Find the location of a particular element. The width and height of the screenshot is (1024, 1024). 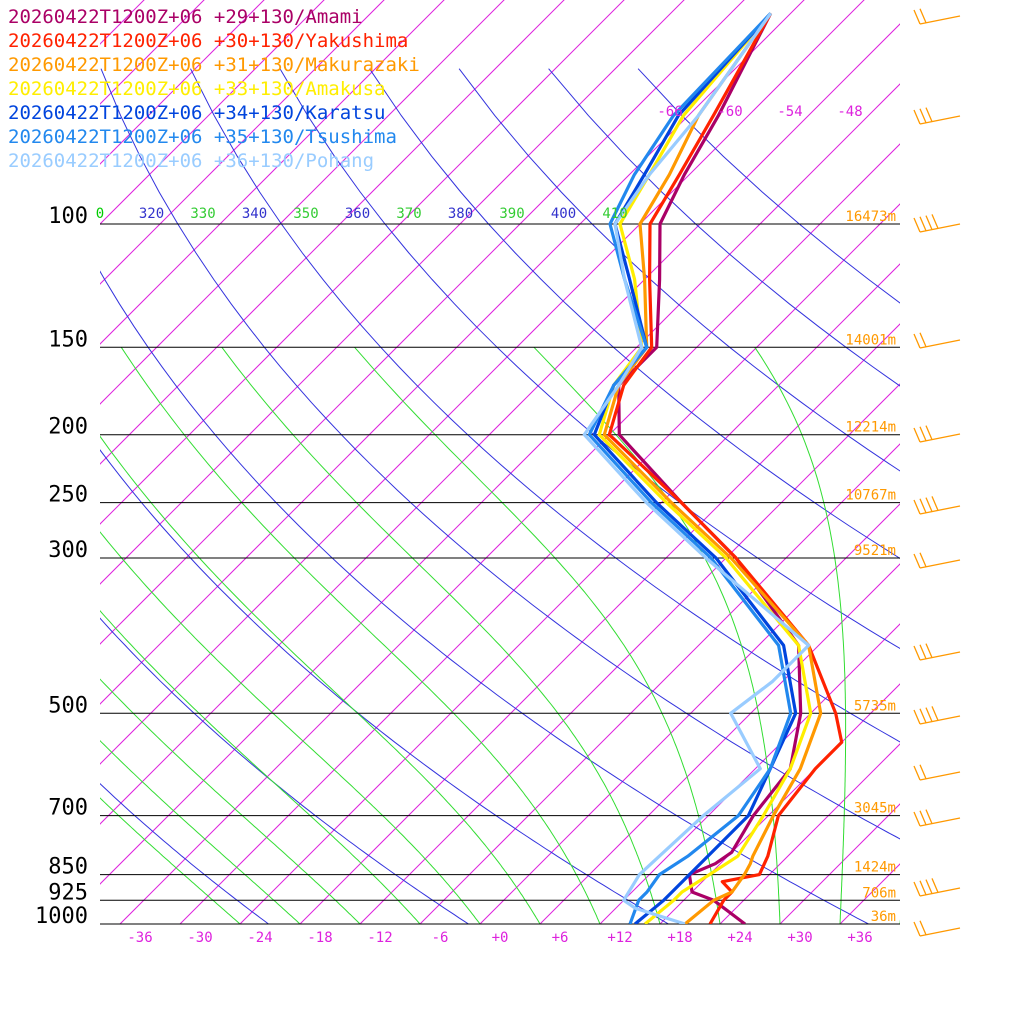

x-tick-label: +12 is located at coordinates (619, 938).